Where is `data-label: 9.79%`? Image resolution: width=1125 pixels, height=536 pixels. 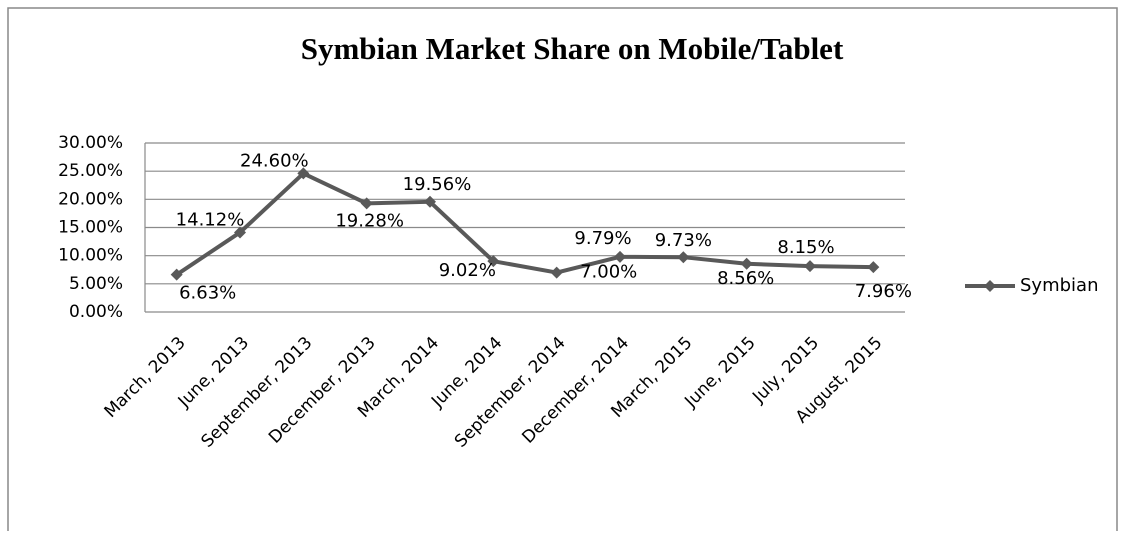
data-label: 9.79% is located at coordinates (602, 238).